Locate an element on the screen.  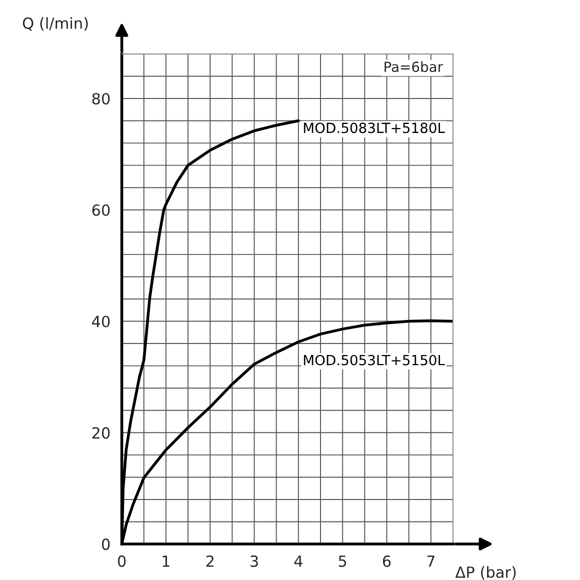
annotation: Pa=6bar is located at coordinates (414, 66).